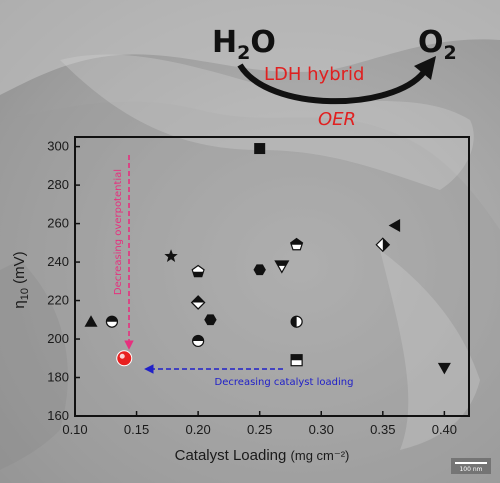 The height and width of the screenshot is (483, 500). What do you see at coordinates (314, 74) in the screenshot?
I see `arrow-label: LDH hybrid` at bounding box center [314, 74].